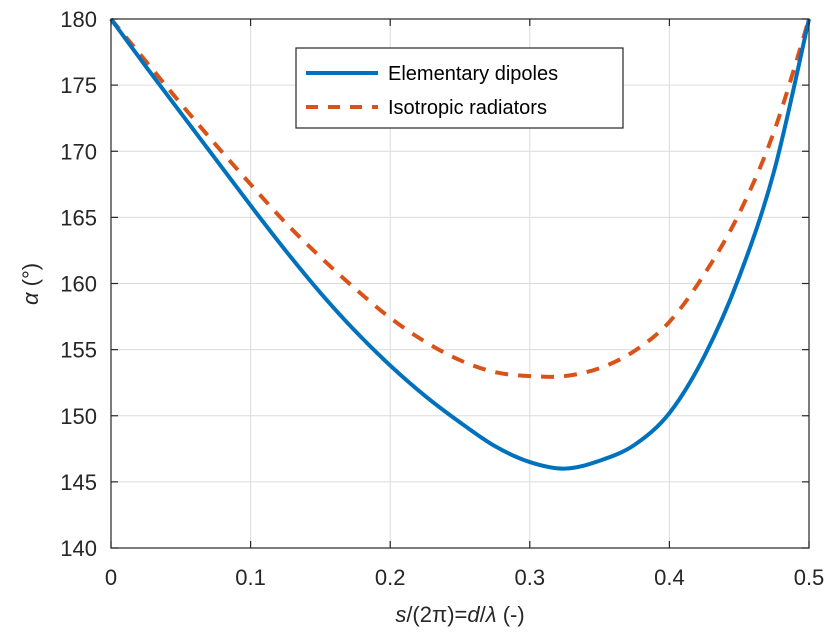 This screenshot has width=830, height=634. What do you see at coordinates (457, 614) in the screenshot?
I see `x-axis-label-part-c: )=` at bounding box center [457, 614].